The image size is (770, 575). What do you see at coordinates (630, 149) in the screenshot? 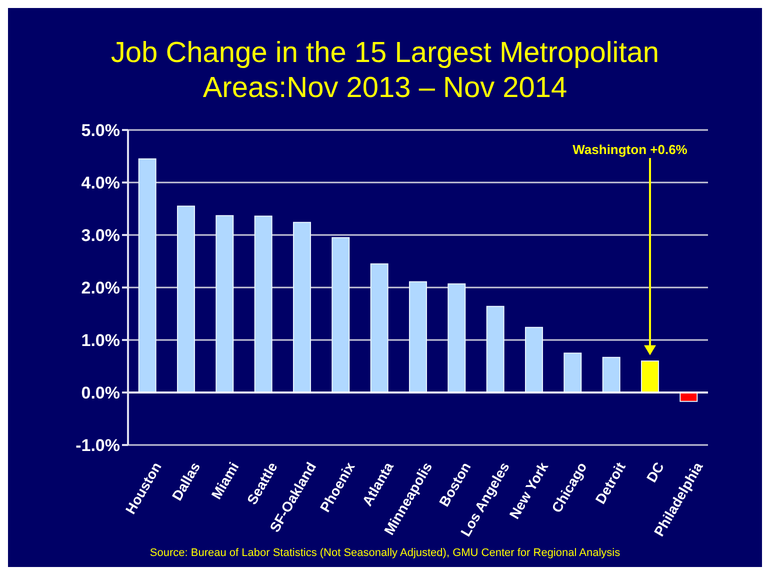
I see `annotation: Washington +0.6%` at bounding box center [630, 149].